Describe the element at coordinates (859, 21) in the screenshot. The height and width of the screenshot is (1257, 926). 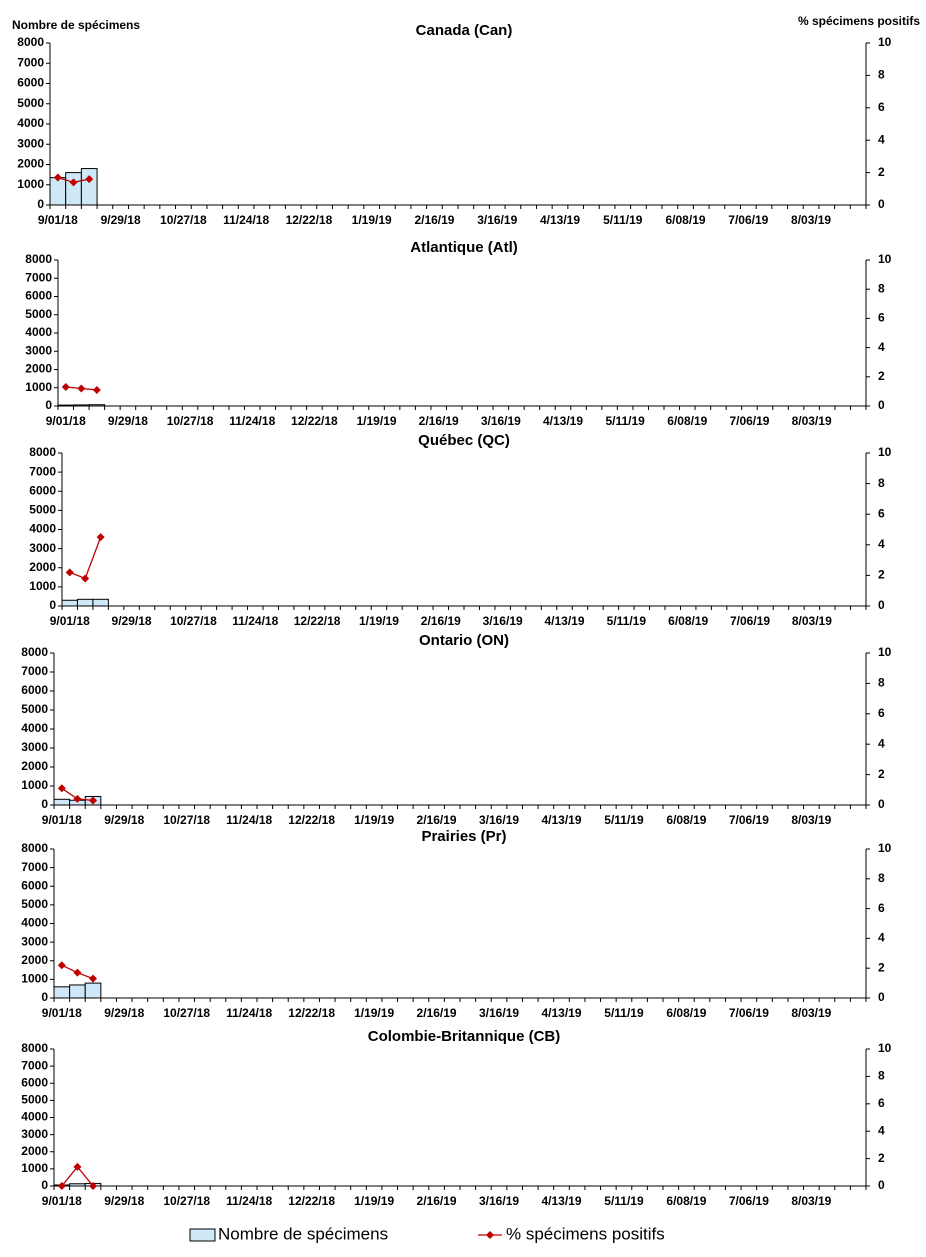
I see `y2-axis-label: % spécimens positifs` at that location.